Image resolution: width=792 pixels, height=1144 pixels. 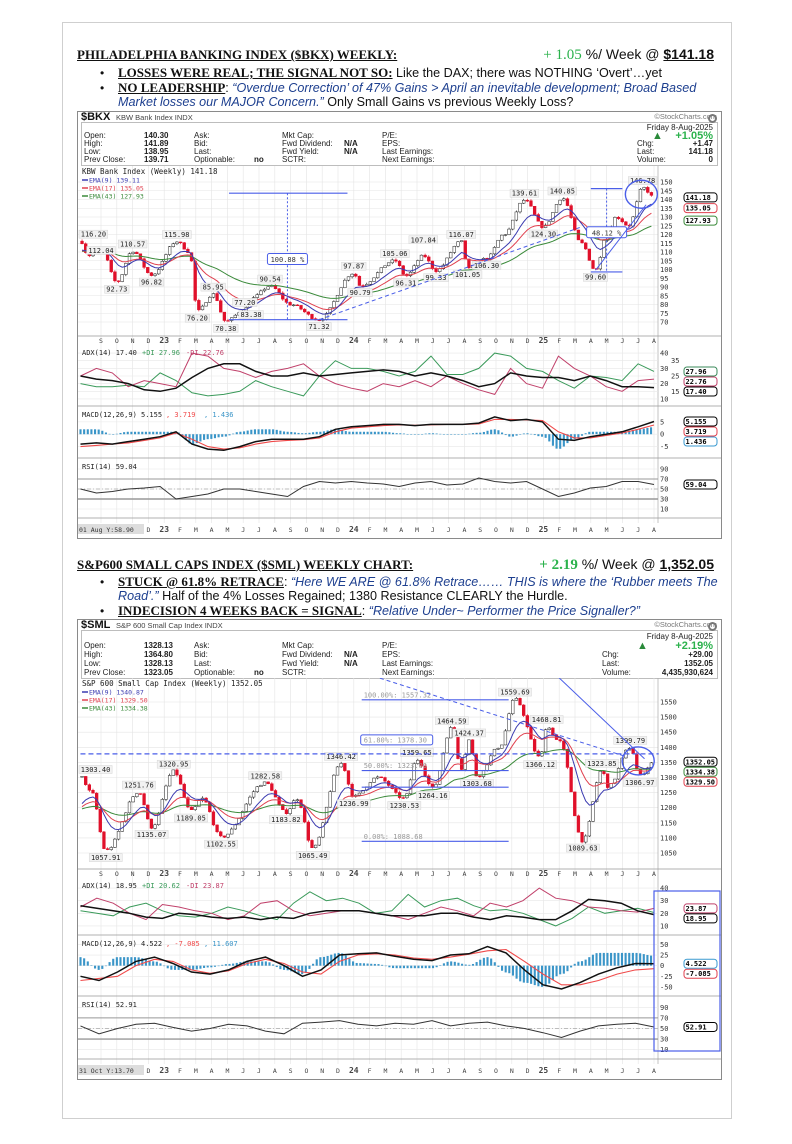 What do you see at coordinates (201, 143) in the screenshot?
I see `info-label: Bid:` at bounding box center [201, 143].